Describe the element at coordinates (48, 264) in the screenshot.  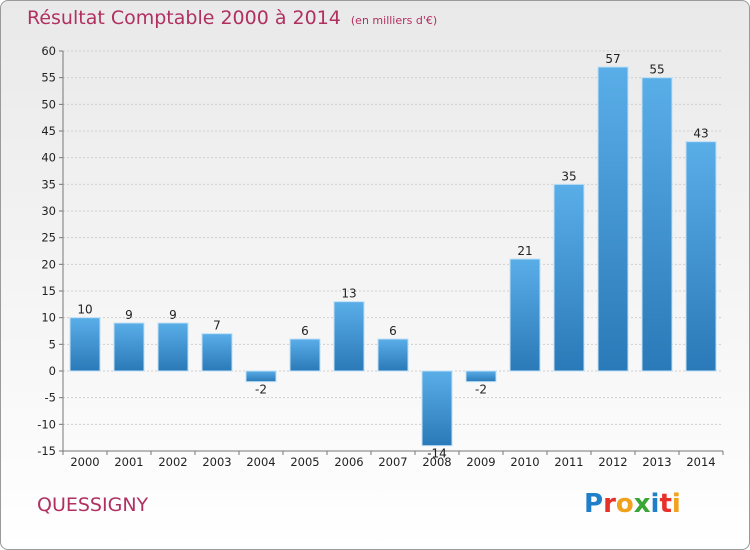
I see `y-tick-label: 20` at that location.